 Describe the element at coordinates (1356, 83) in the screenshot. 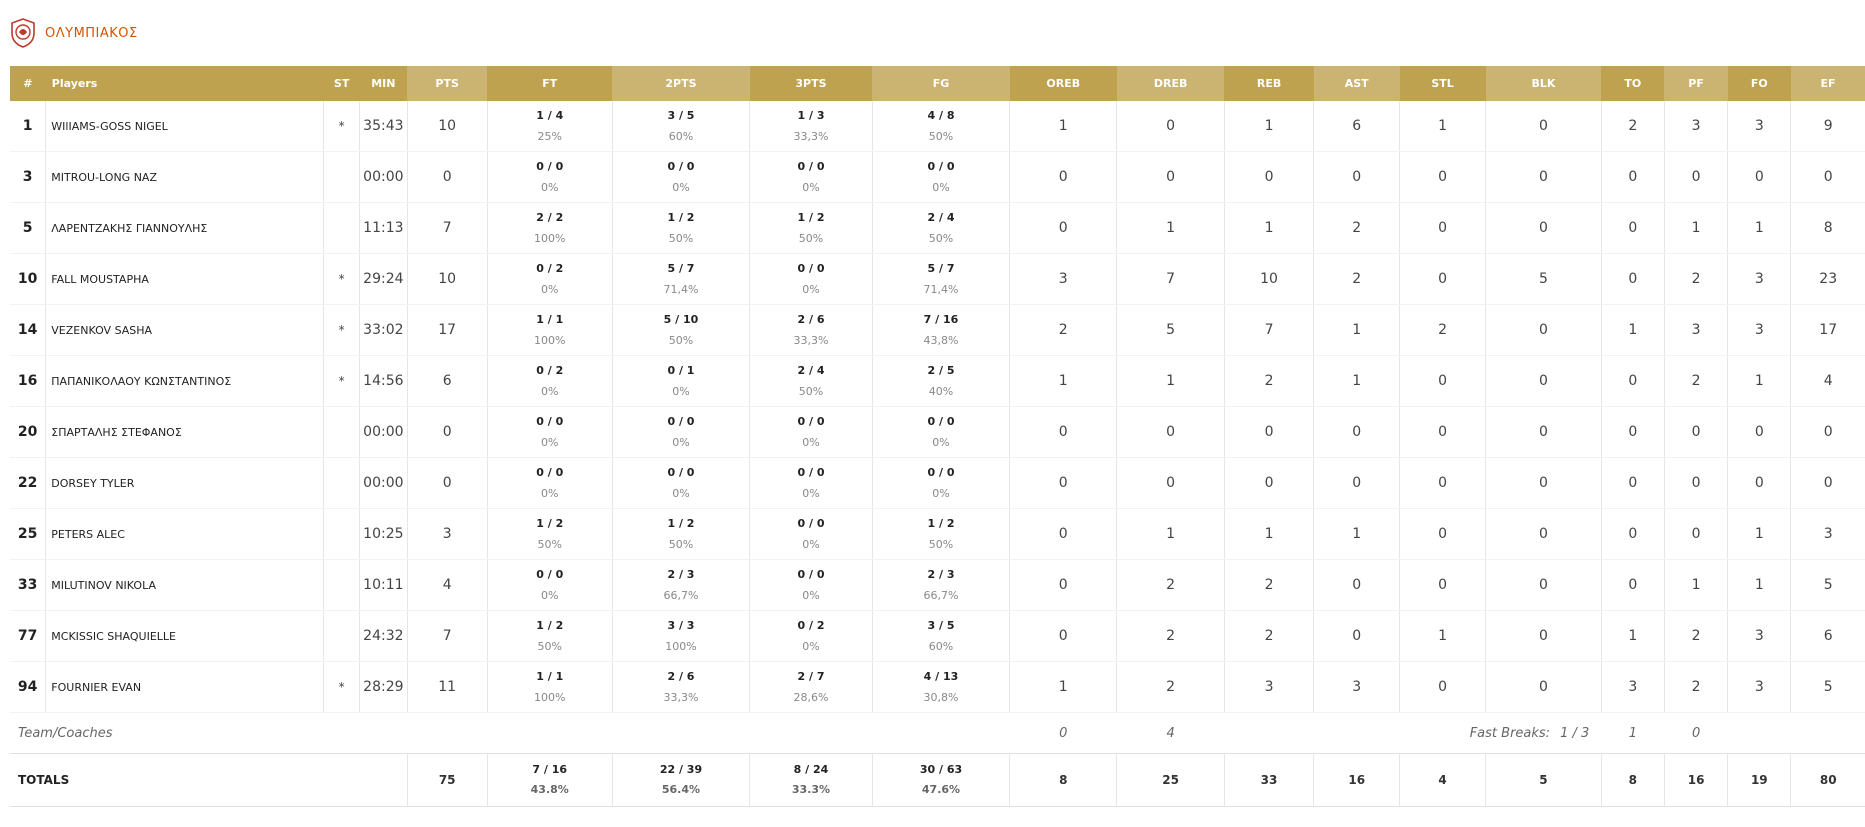

I see `header-ast: AST` at that location.